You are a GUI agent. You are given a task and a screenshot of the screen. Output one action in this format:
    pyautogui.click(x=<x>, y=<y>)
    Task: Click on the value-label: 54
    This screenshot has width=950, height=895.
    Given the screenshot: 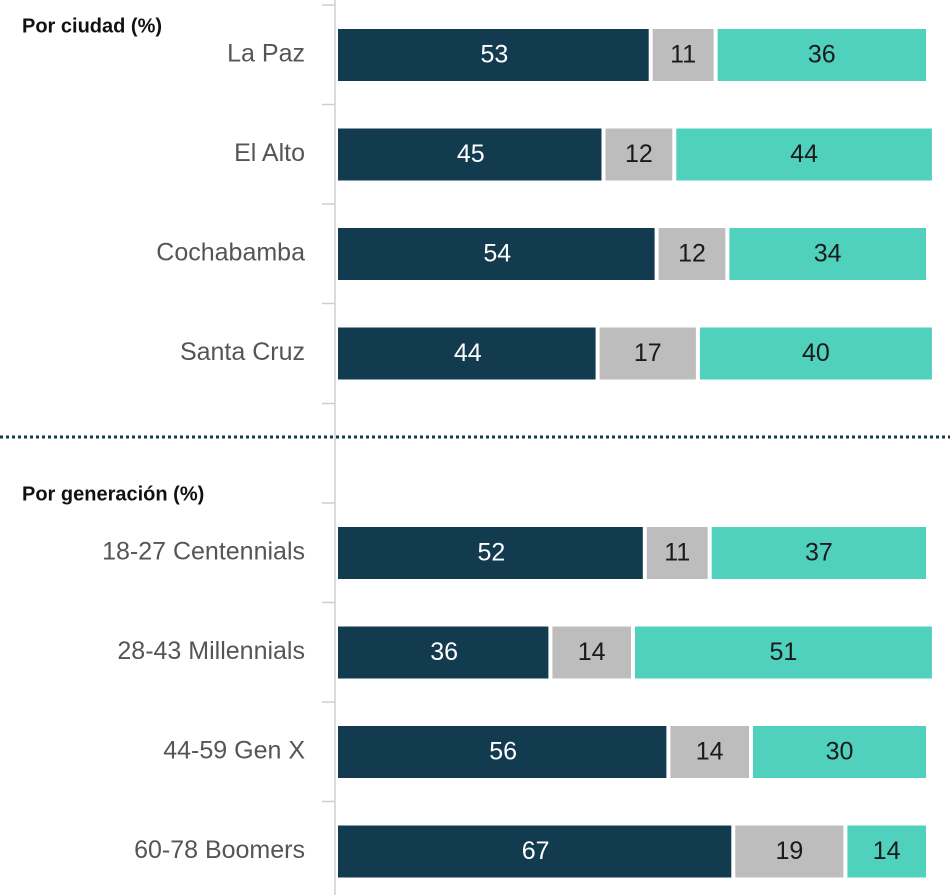 What is the action you would take?
    pyautogui.click(x=497, y=254)
    